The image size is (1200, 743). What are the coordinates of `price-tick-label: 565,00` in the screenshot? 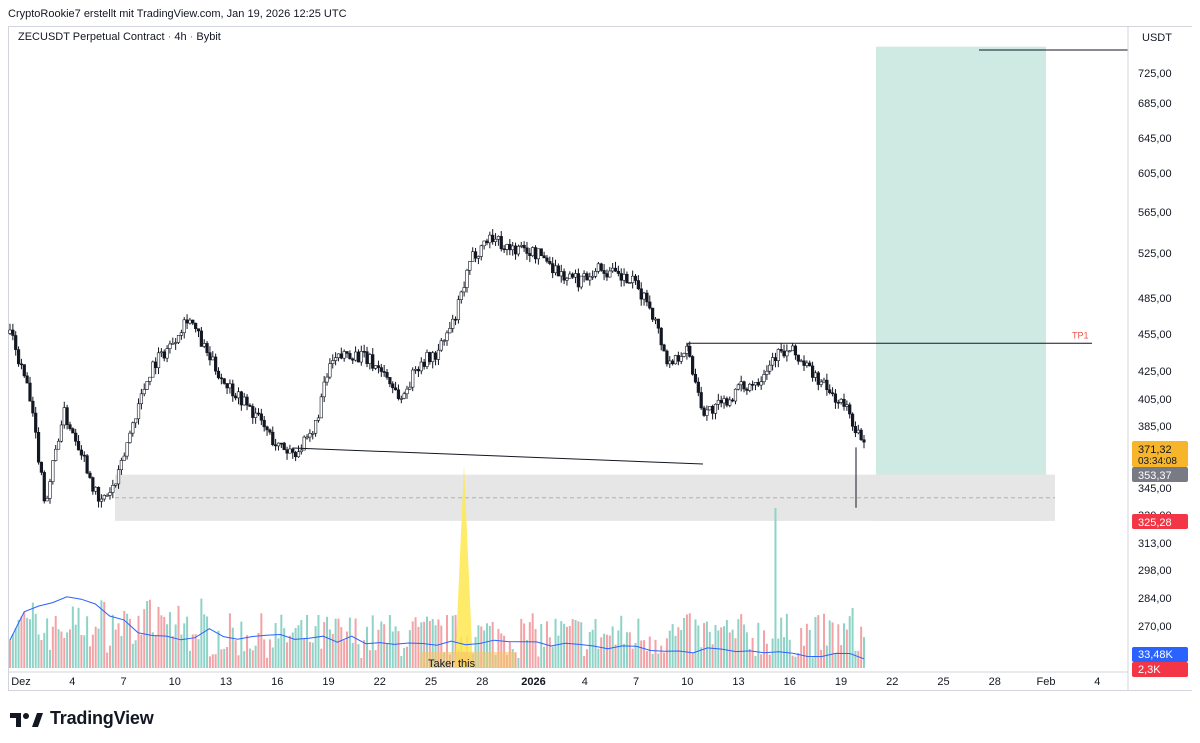 It's located at (1155, 213).